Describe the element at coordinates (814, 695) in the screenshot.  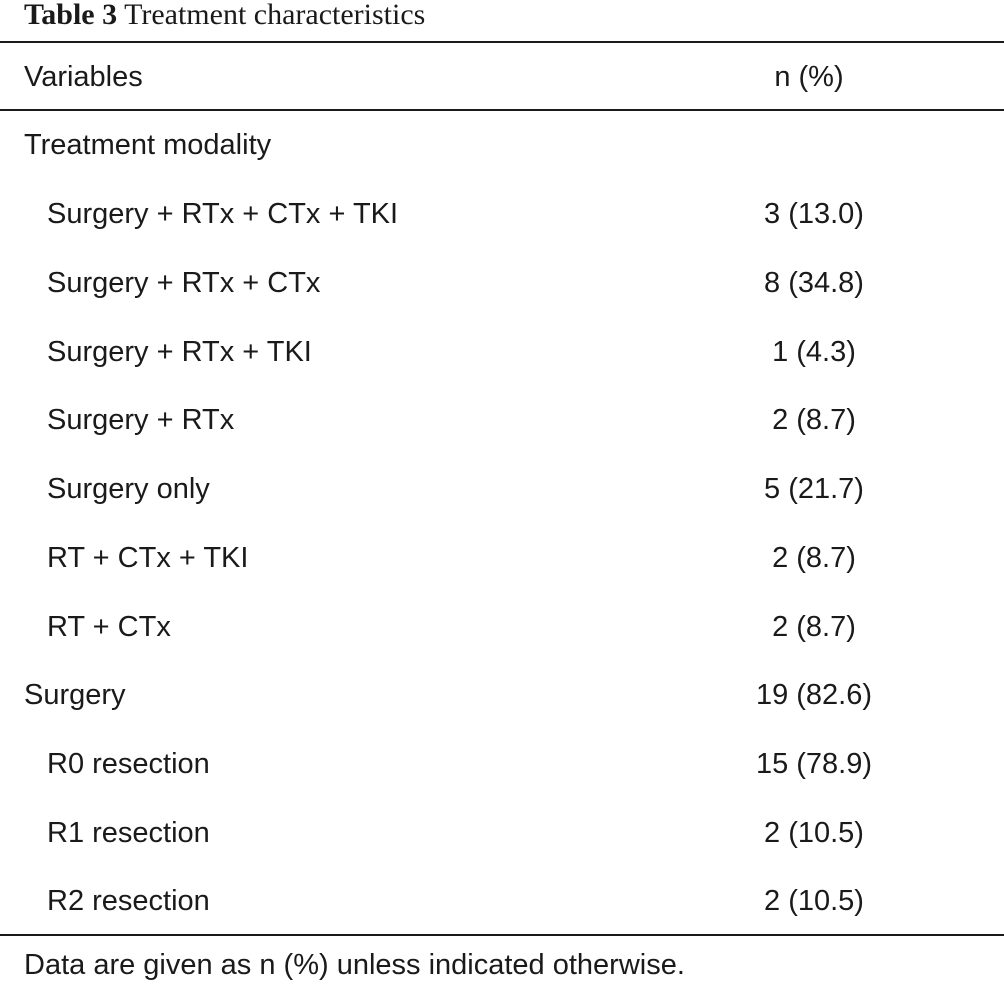
I see `row-value: 19 (82.6)` at that location.